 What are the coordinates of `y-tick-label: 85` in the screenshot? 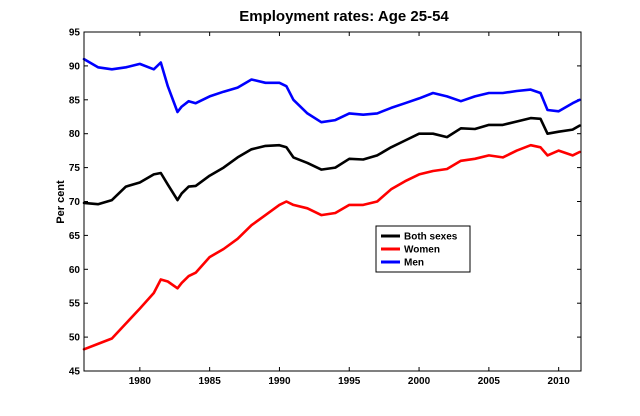 It's located at (75, 100).